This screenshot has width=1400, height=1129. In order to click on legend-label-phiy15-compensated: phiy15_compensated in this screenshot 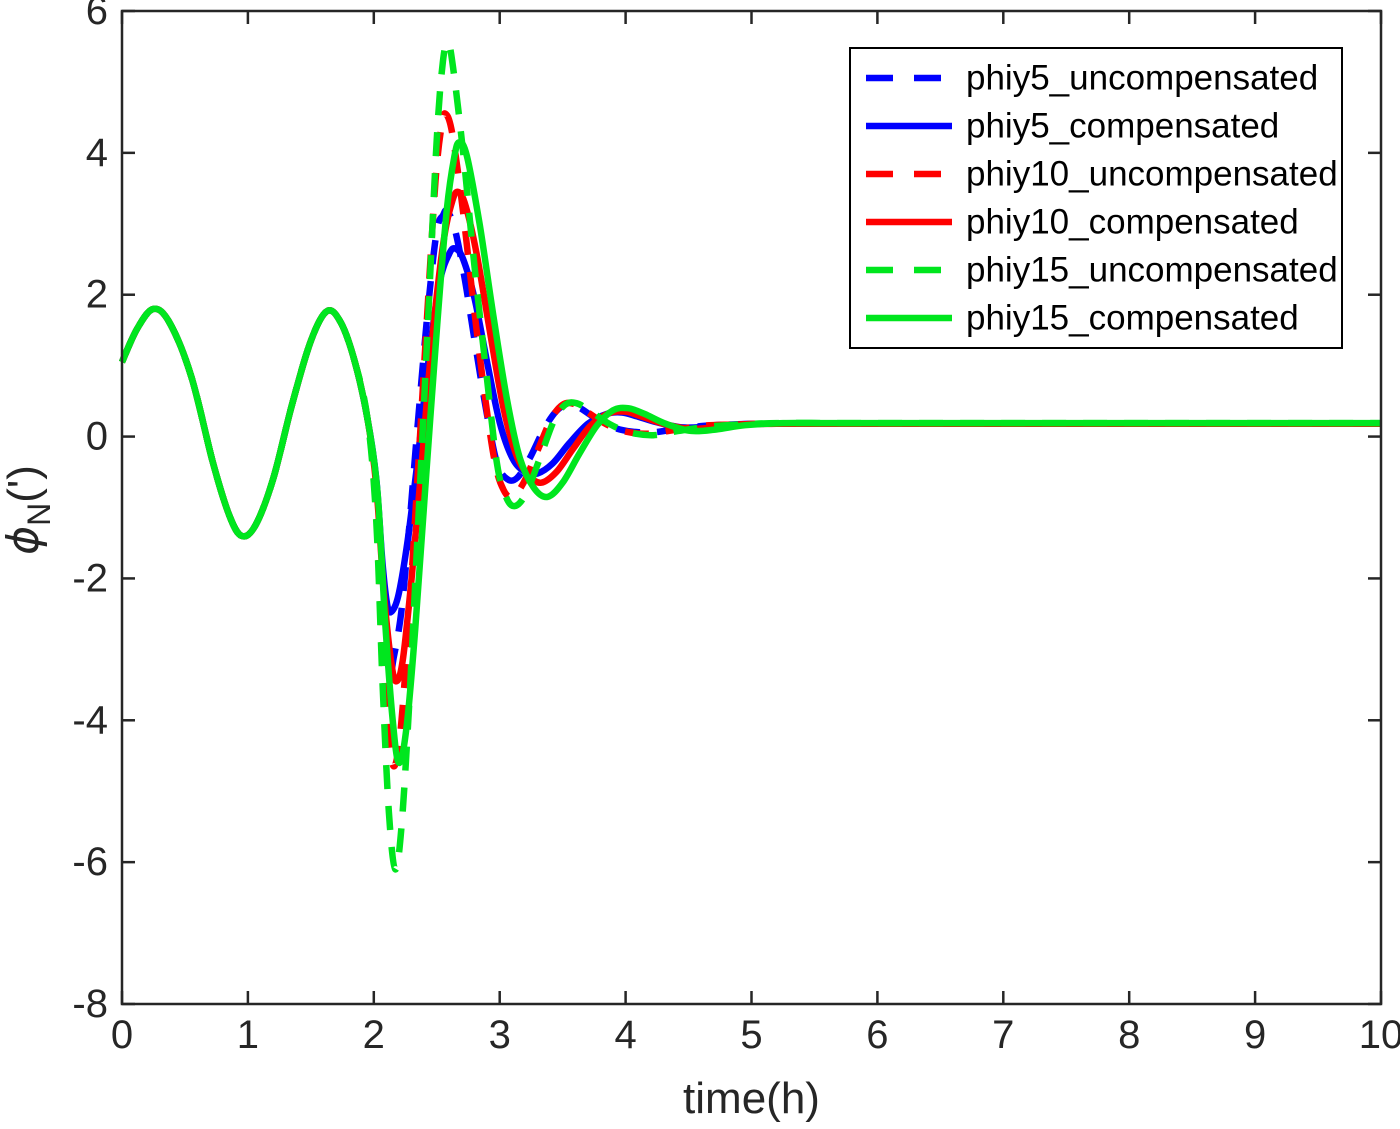, I will do `click(1132, 318)`.